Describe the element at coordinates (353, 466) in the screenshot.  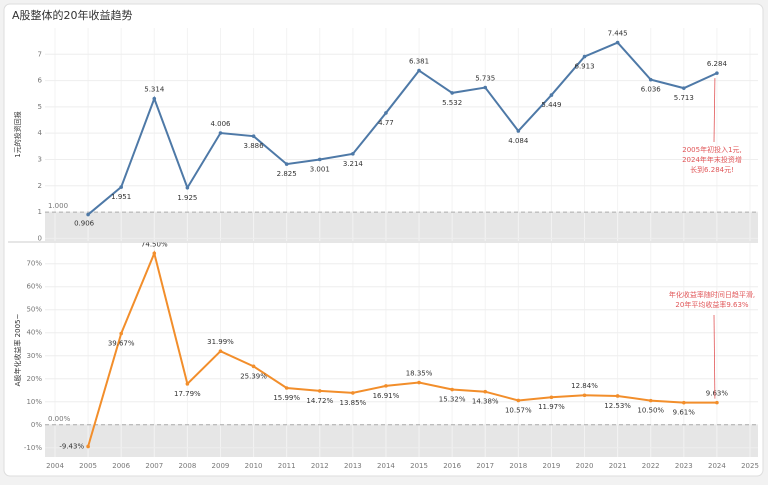
I see `x-tick-label: 2013` at that location.